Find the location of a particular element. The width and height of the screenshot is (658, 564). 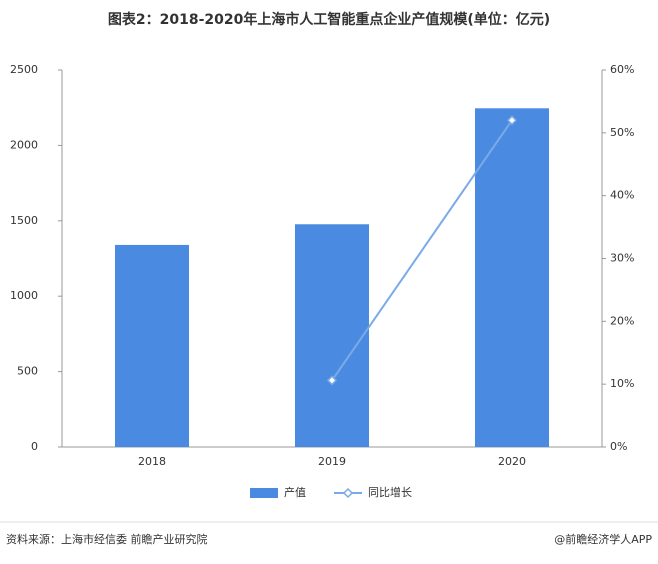

credit: @前瞻经济学人APP is located at coordinates (603, 539).